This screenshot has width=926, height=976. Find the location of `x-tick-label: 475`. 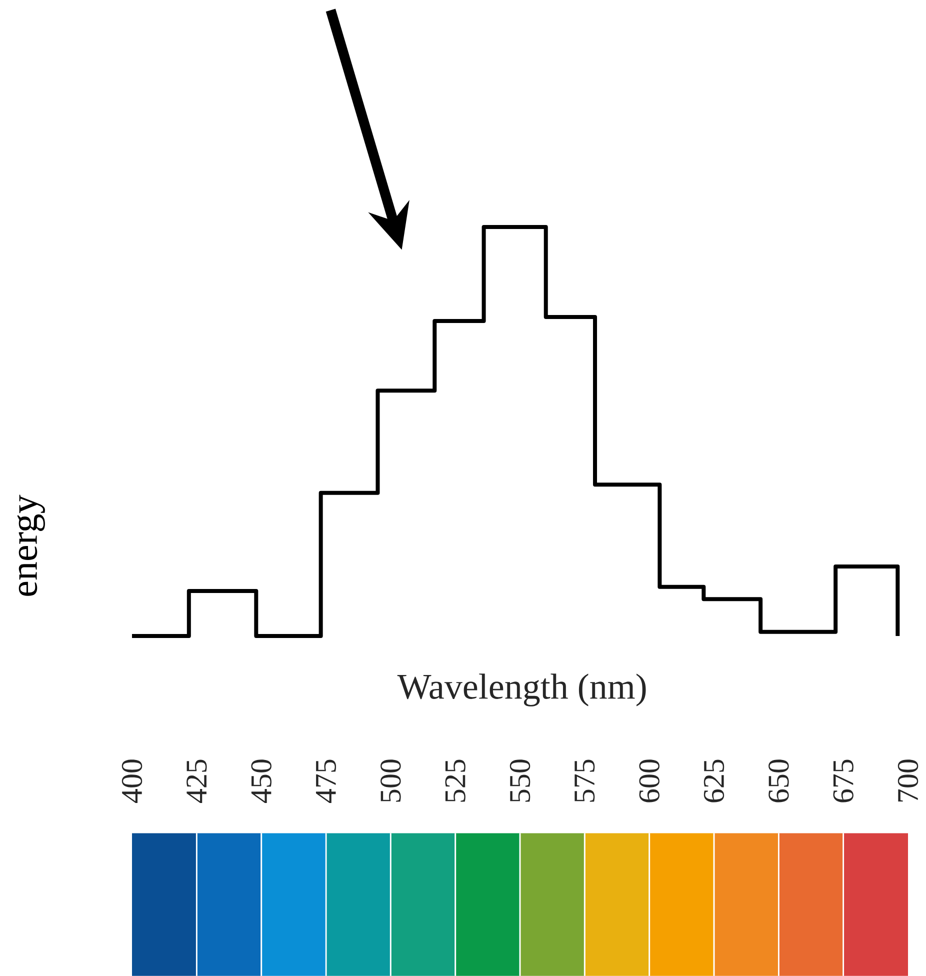

x-tick-label: 475 is located at coordinates (326, 781).